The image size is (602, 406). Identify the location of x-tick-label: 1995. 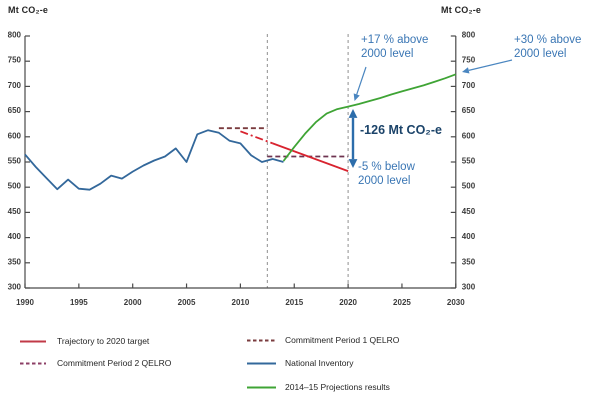
(79, 302).